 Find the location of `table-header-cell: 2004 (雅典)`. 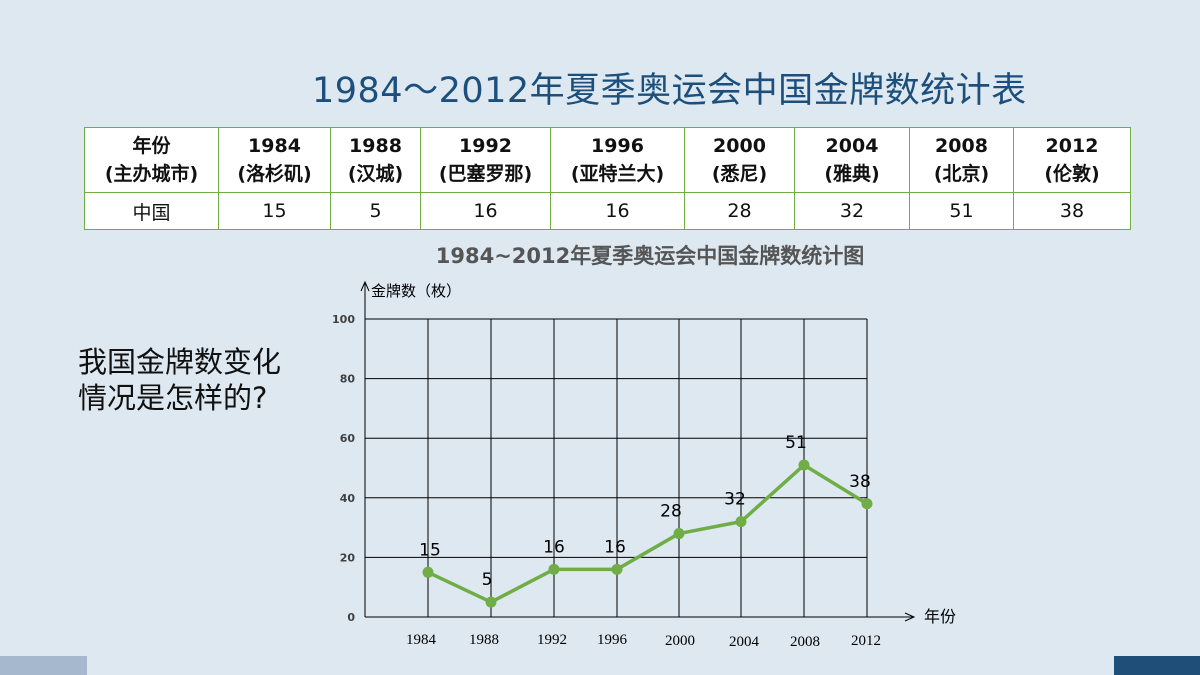

table-header-cell: 2004 (雅典) is located at coordinates (852, 160).